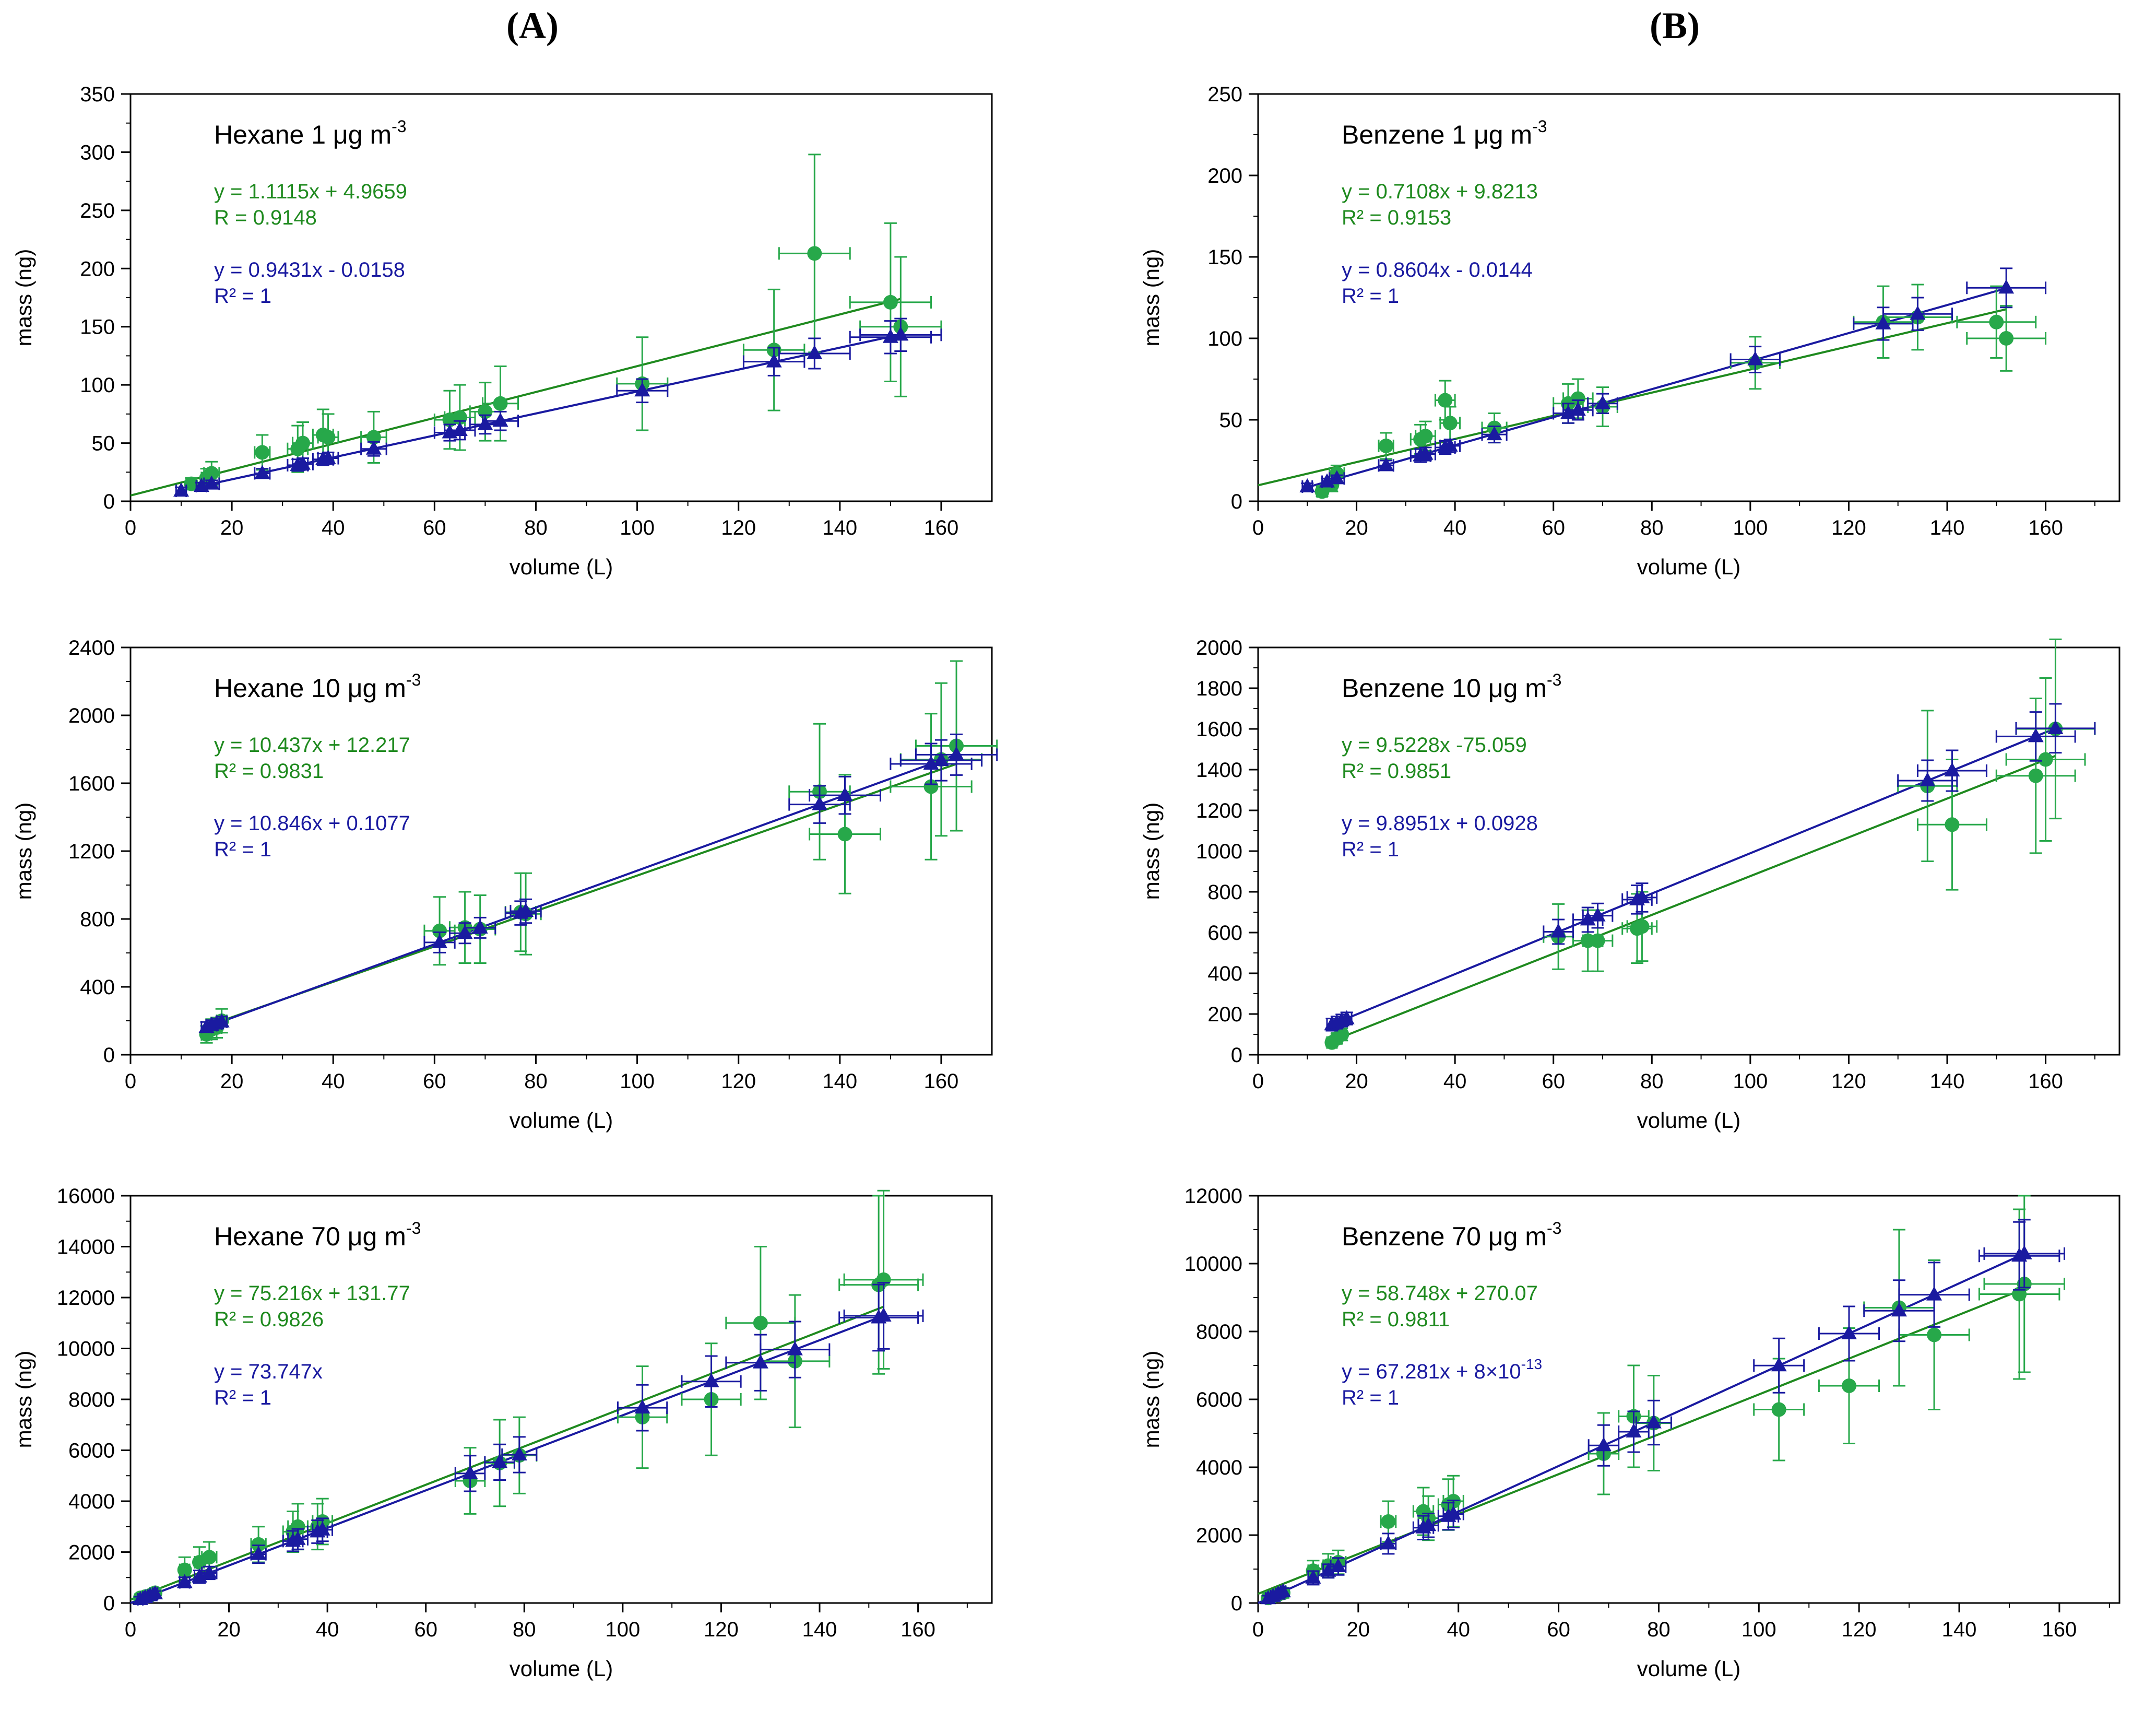 The image size is (2156, 1709). I want to click on r-value-green: R = 0.9148, so click(265, 217).